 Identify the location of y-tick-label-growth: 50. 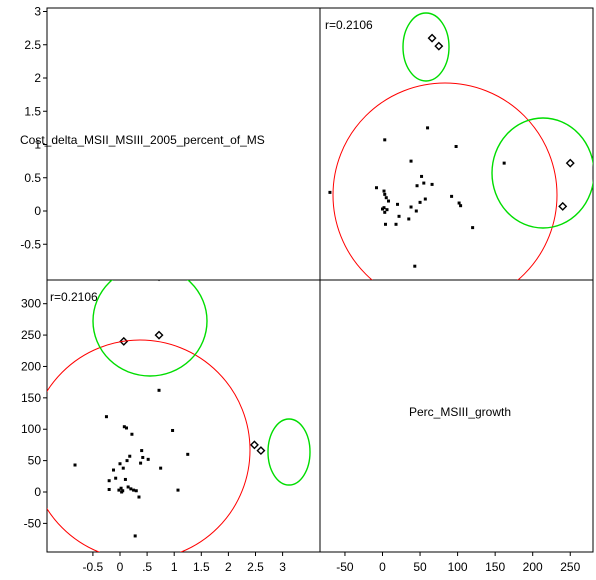
(35, 461).